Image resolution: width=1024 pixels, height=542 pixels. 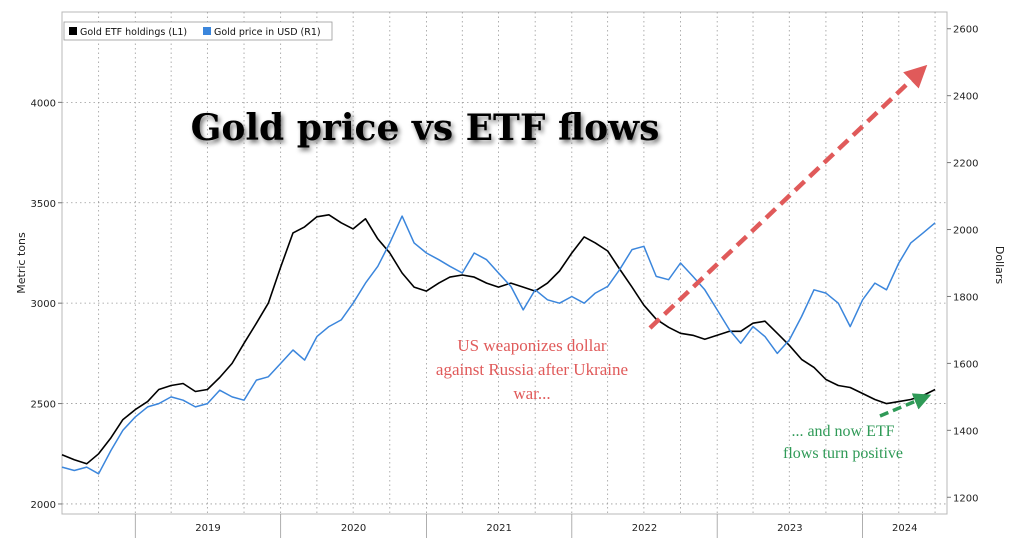 What do you see at coordinates (965, 498) in the screenshot?
I see `y-right-tick-label: 1200` at bounding box center [965, 498].